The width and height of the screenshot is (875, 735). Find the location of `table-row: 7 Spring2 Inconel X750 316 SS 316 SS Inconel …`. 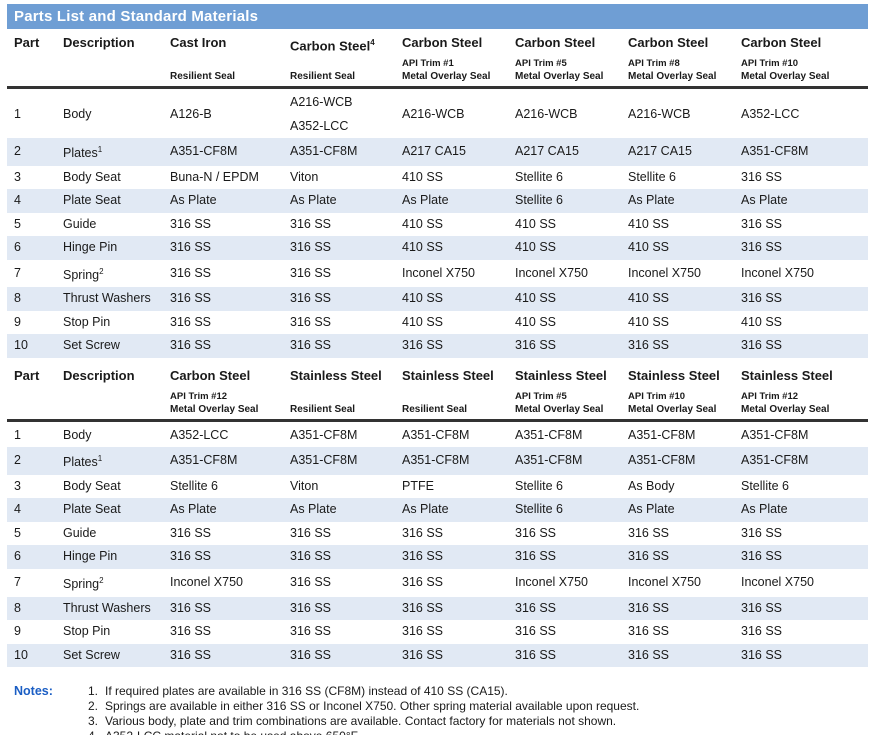

table-row: 7 Spring2 Inconel X750 316 SS 316 SS Inconel … is located at coordinates (437, 583).